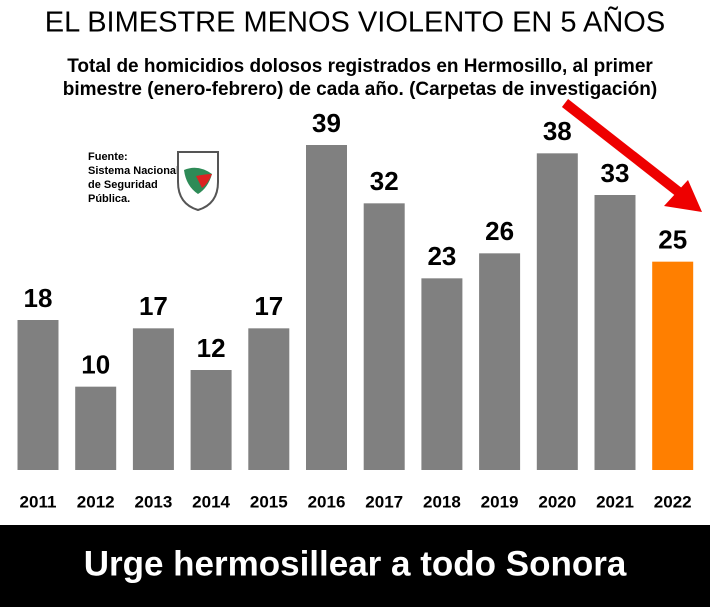  Describe the element at coordinates (500, 501) in the screenshot. I see `x-tick-label: 2019` at that location.